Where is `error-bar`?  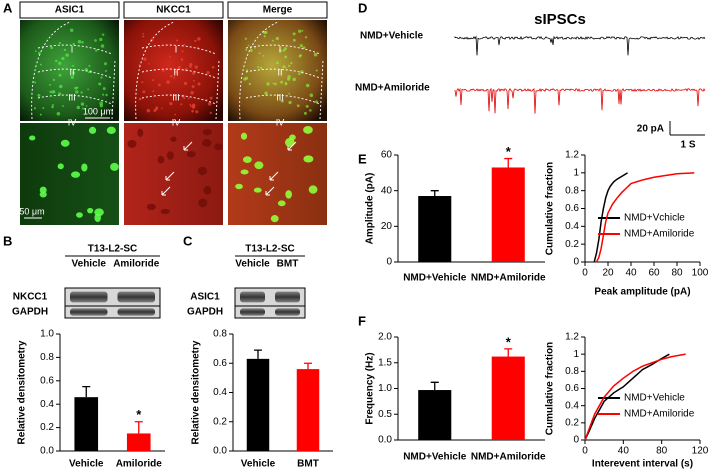
error-bar is located at coordinates (434, 386).